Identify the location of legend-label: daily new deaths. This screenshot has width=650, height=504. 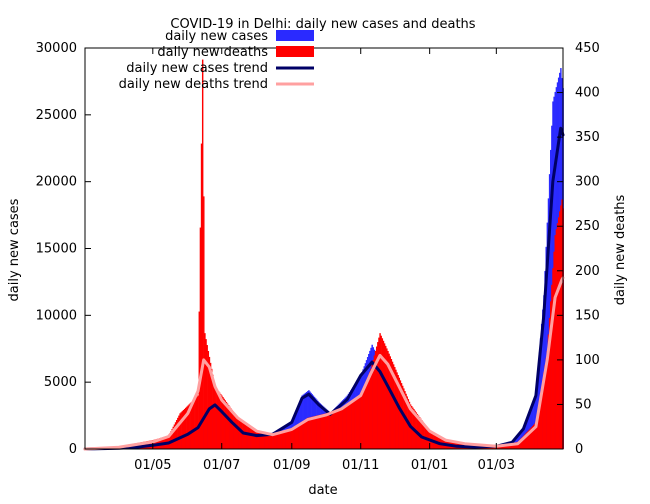
(212, 52).